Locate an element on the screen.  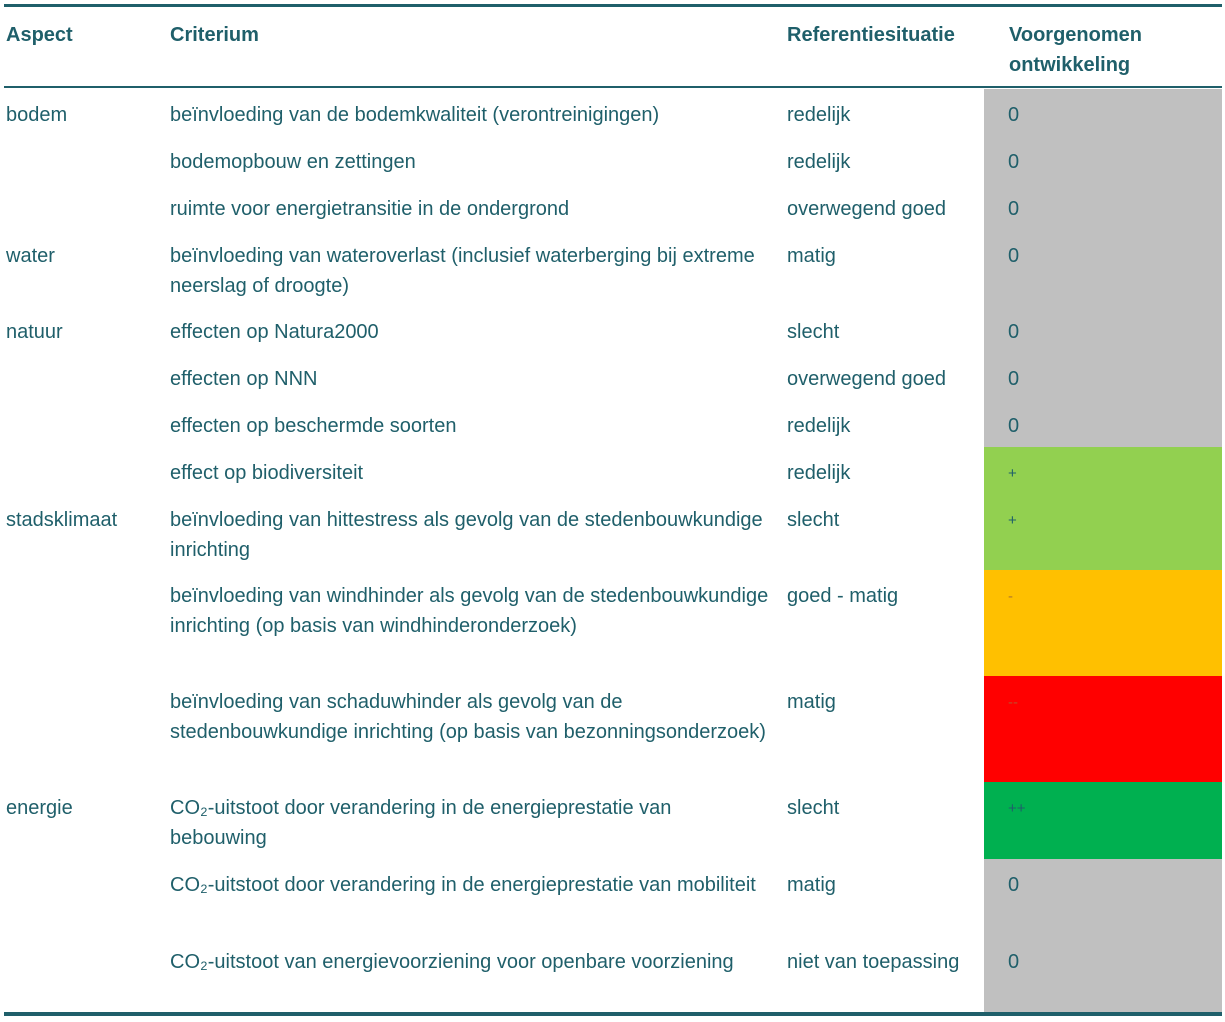
aspect-cell: energie is located at coordinates (39, 808).